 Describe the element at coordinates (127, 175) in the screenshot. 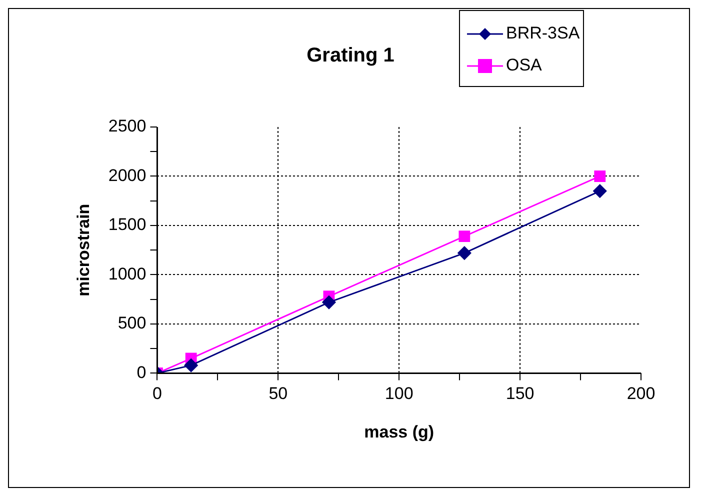

I see `y-tick-label: 2000` at that location.